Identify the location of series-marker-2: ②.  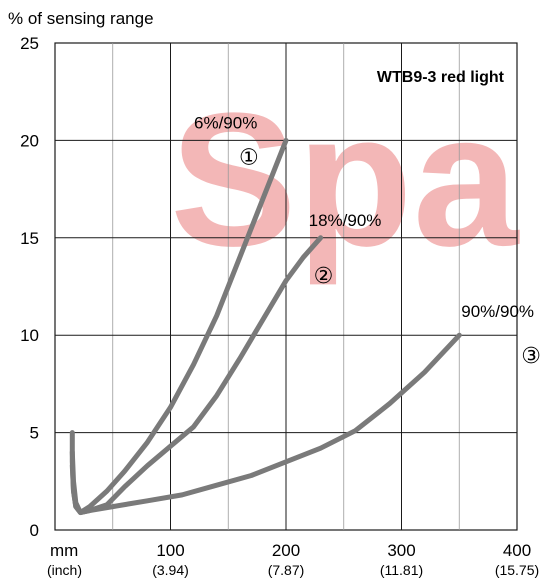
(324, 275).